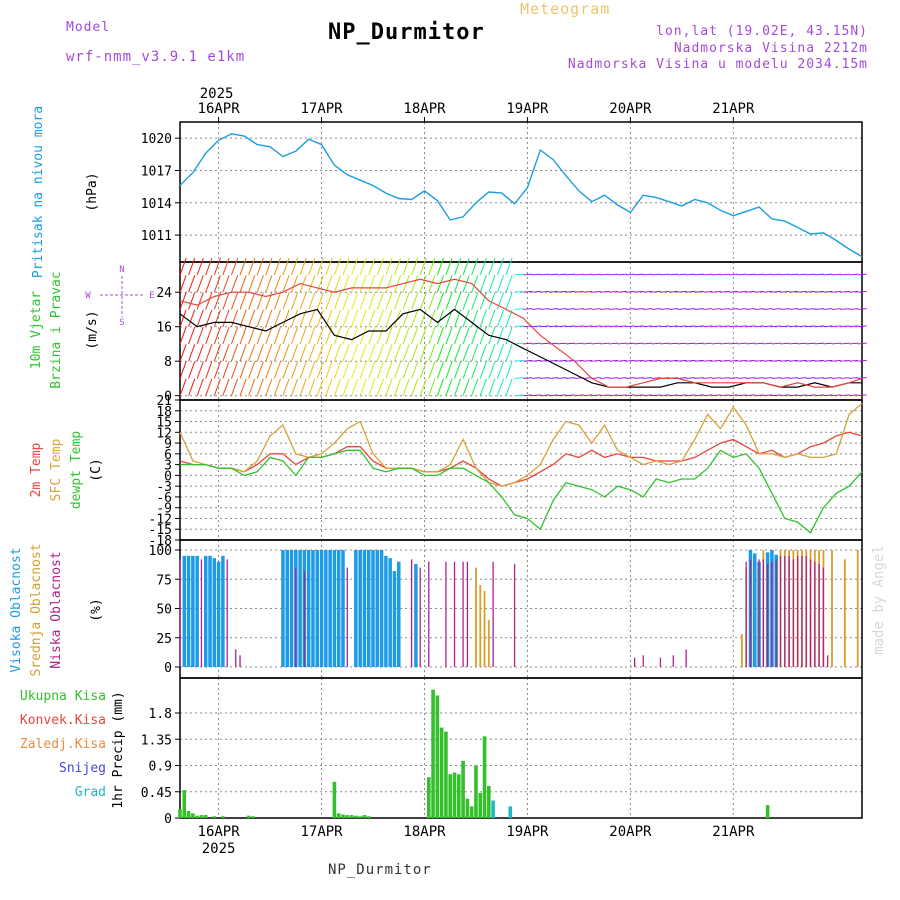  Describe the element at coordinates (164, 423) in the screenshot. I see `y-tick-label: 15` at that location.